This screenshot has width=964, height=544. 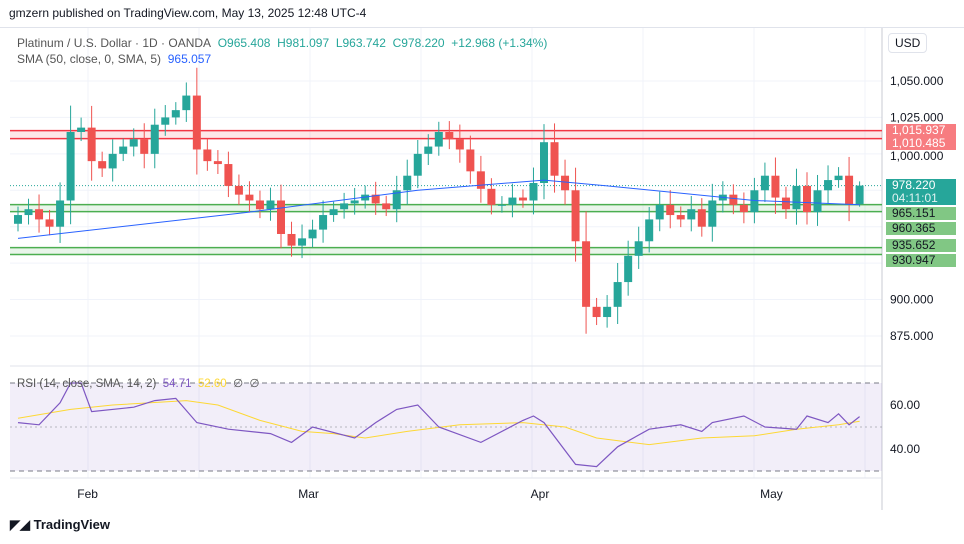 What do you see at coordinates (87, 494) in the screenshot?
I see `time-tick-label: Feb` at bounding box center [87, 494].